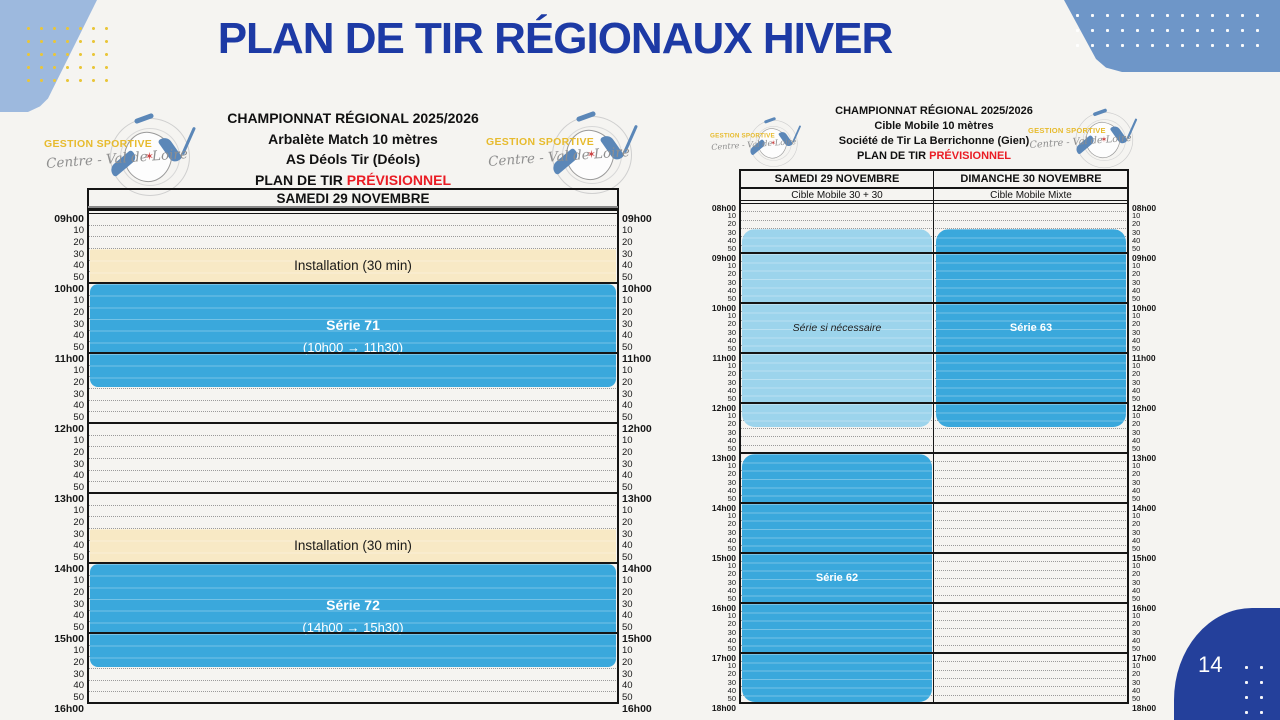 This screenshot has width=1280, height=720. I want to click on gestion-sportive-logo: ✶ GESTION SPORTIVE Centre - Val de Loire, so click(120, 156).